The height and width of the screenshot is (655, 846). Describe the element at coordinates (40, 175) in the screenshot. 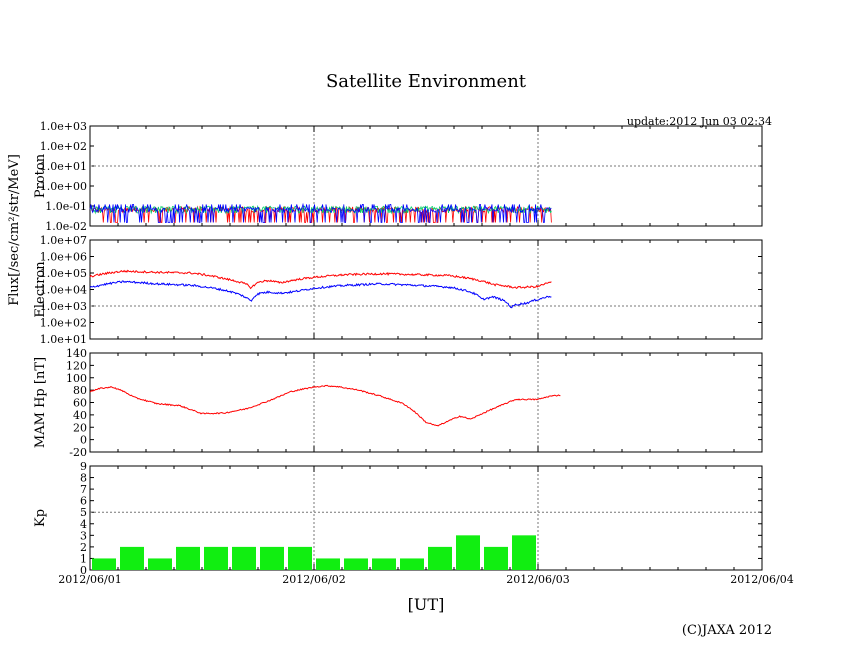

I see `y-axis-label-proton: Proton` at that location.